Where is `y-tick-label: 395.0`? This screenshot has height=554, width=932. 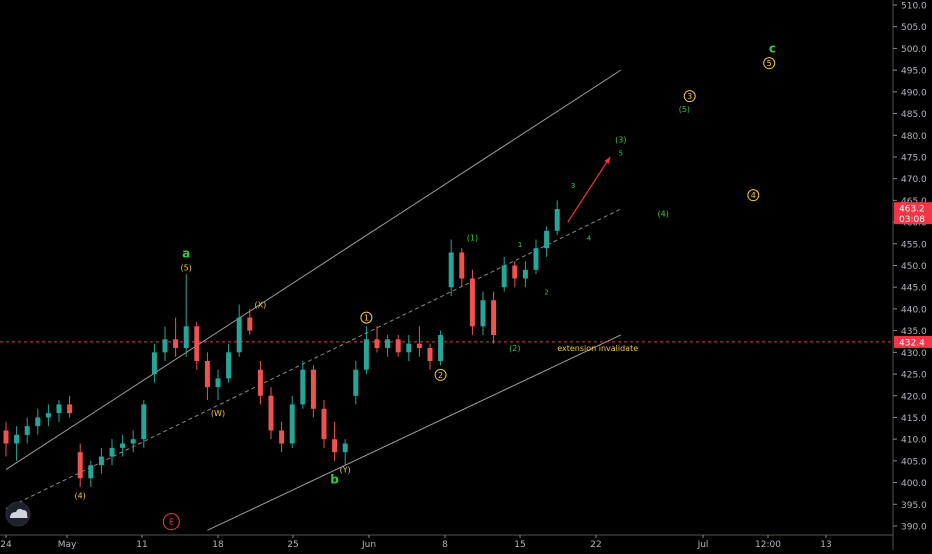 y-tick-label: 395.0 is located at coordinates (914, 506).